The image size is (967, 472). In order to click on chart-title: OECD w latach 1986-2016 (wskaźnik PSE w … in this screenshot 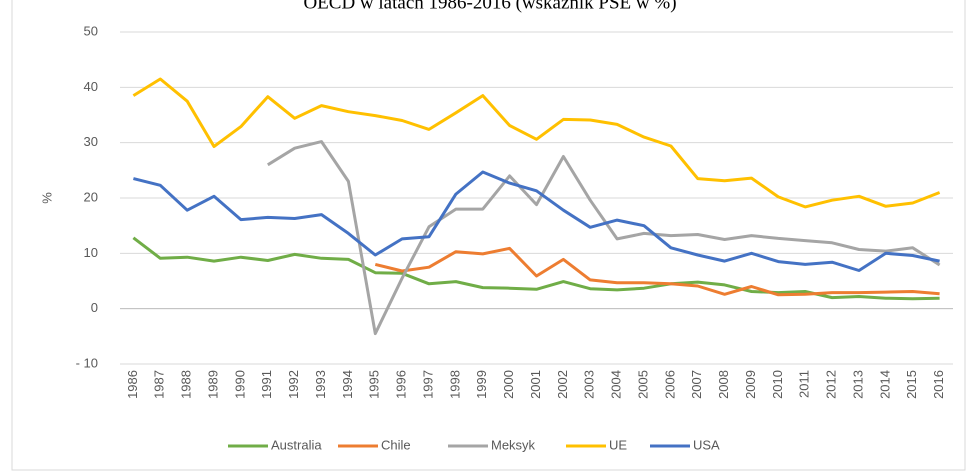, I will do `click(489, 6)`.